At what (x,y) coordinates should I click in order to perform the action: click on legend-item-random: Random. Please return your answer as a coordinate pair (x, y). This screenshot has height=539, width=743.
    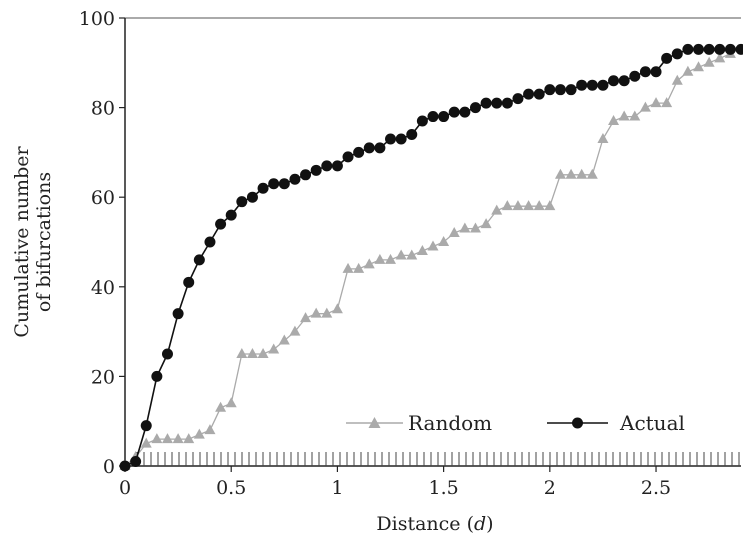
    Looking at the image, I should click on (419, 423).